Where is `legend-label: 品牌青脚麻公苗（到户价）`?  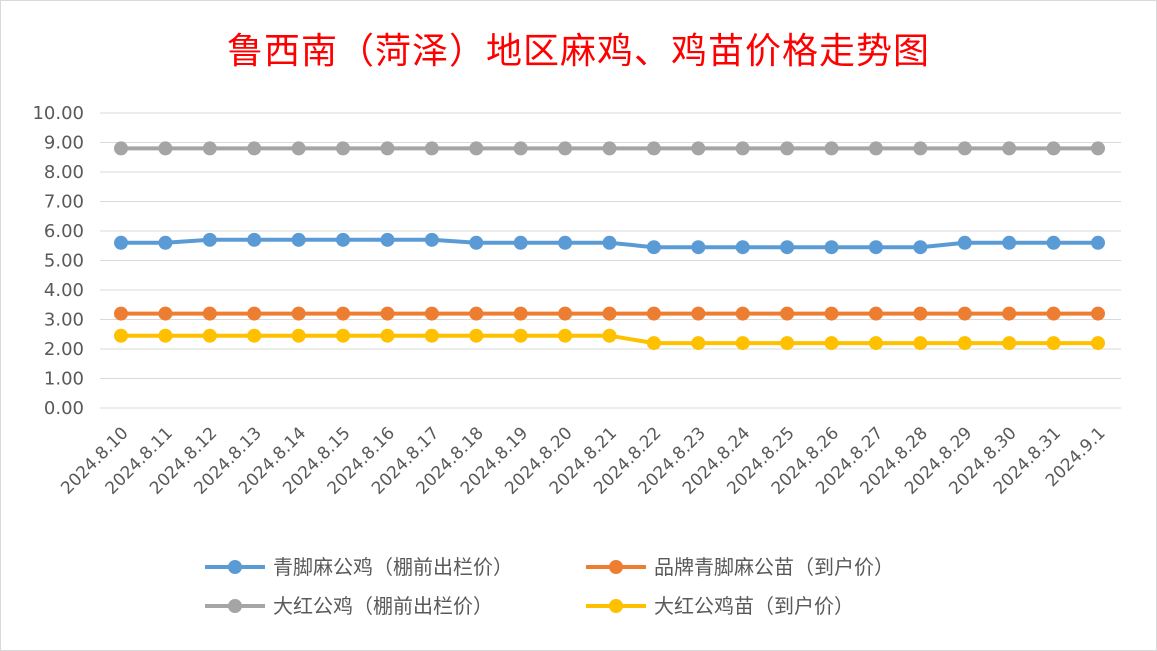 legend-label: 品牌青脚麻公苗（到户价） is located at coordinates (774, 567).